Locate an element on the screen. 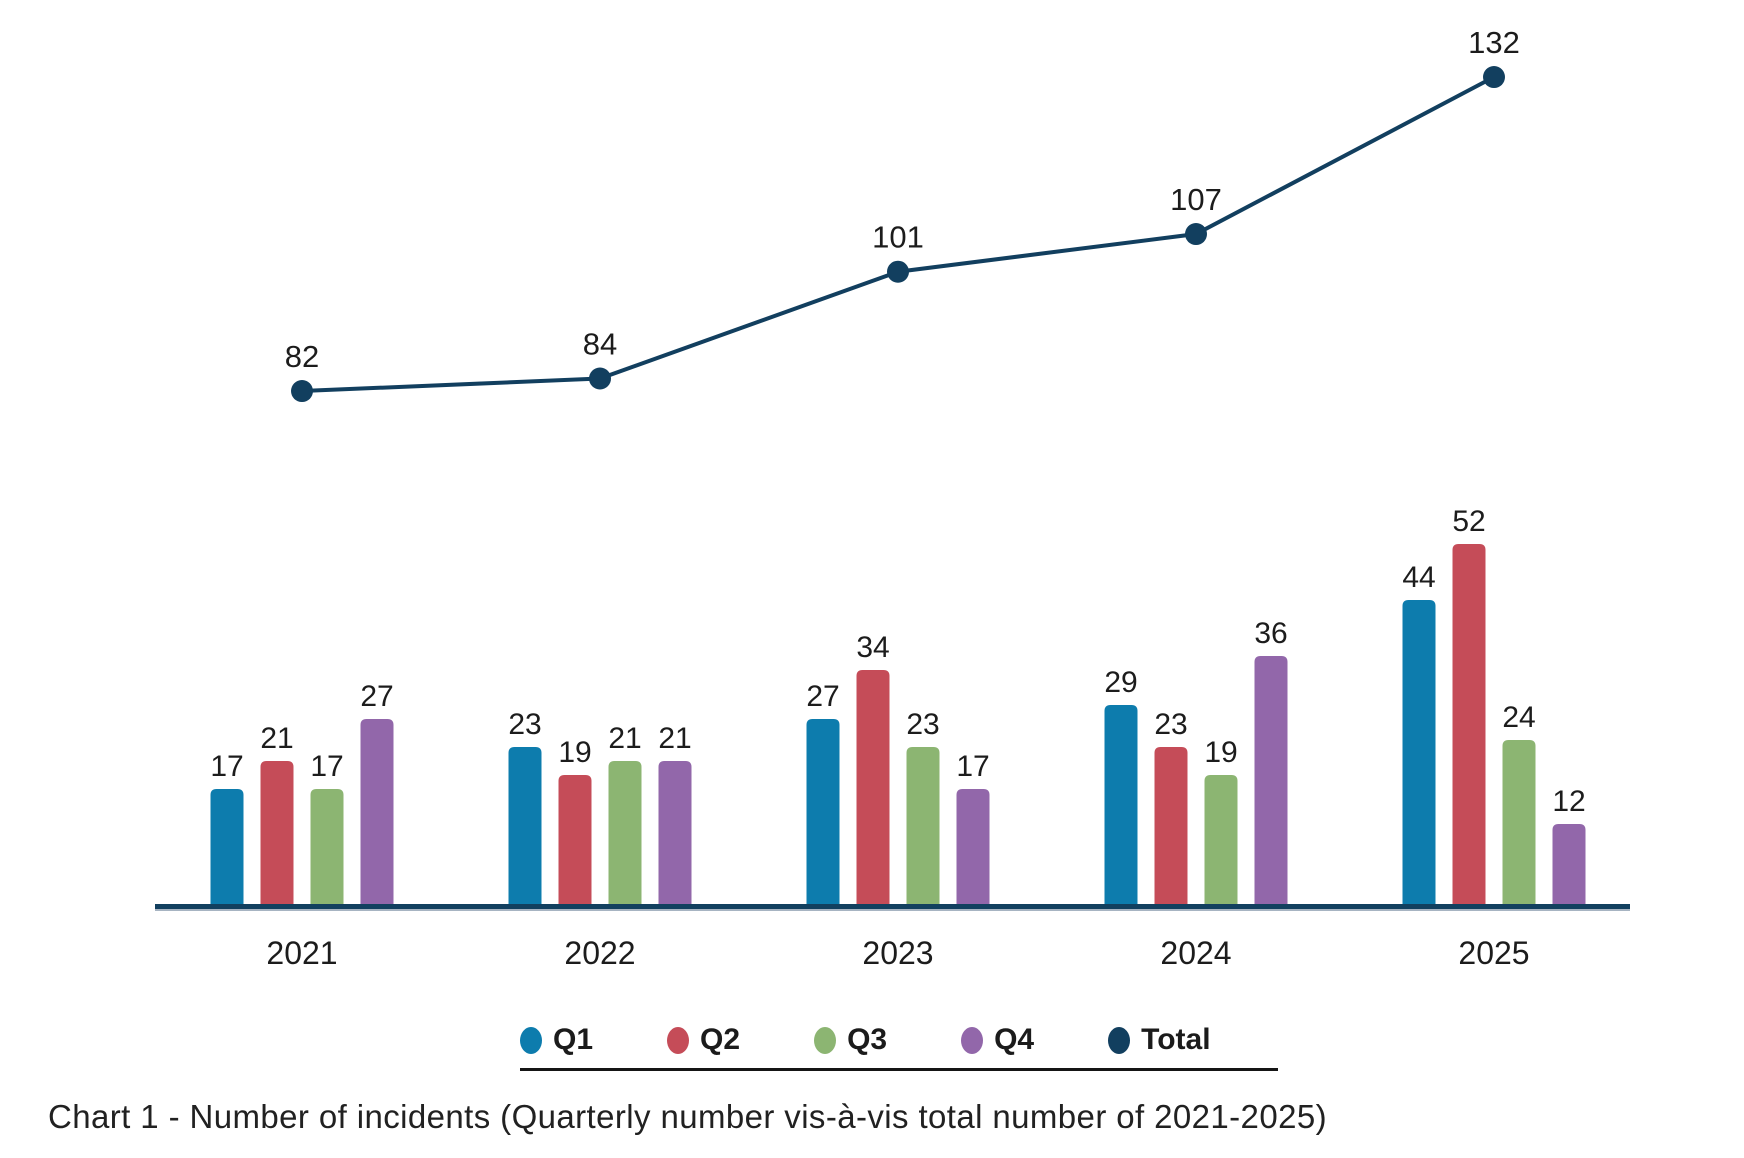  legend-label-q2: Q2 is located at coordinates (720, 1039).